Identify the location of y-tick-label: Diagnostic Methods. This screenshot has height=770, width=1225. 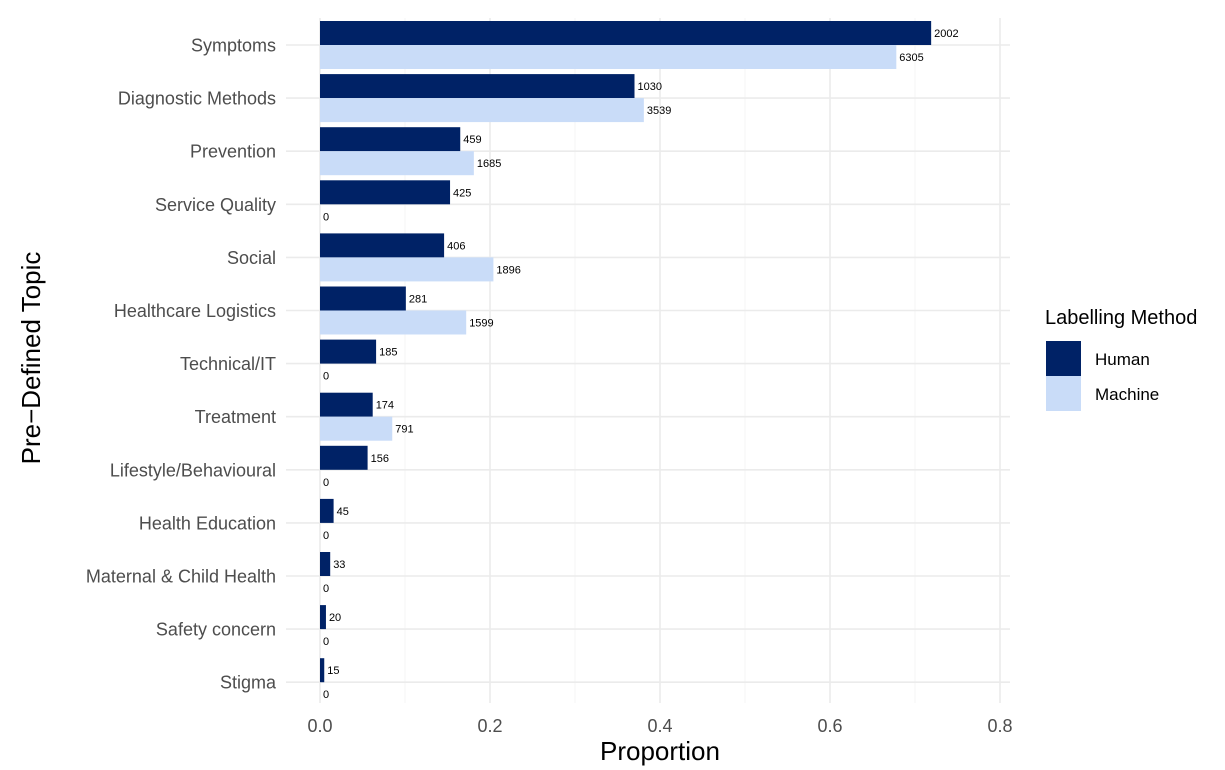
(197, 99).